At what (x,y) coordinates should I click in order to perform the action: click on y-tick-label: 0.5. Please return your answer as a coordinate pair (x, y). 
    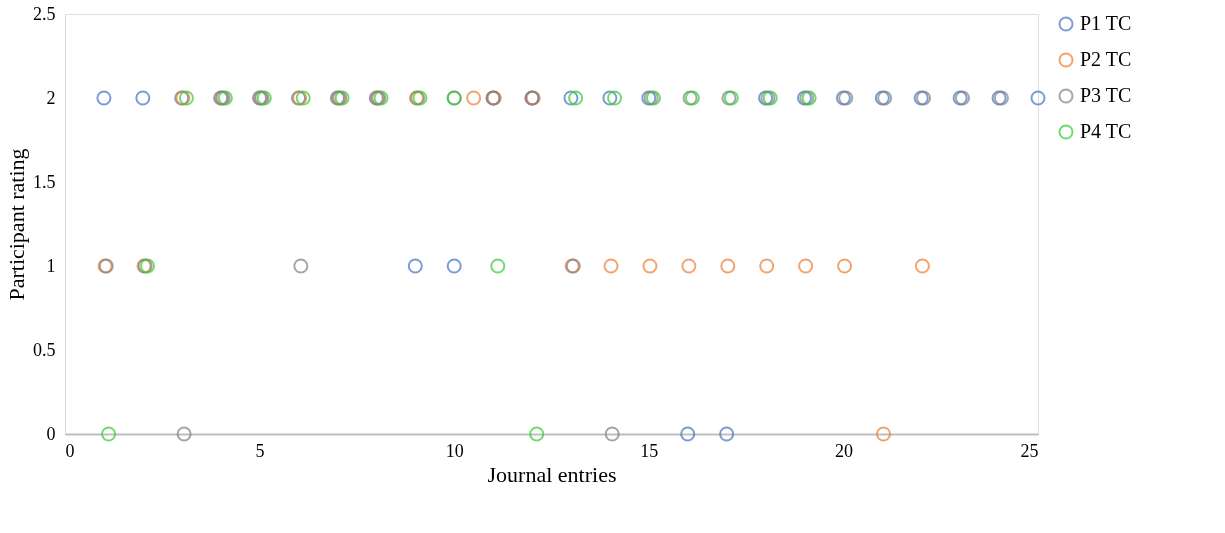
    Looking at the image, I should click on (44, 349).